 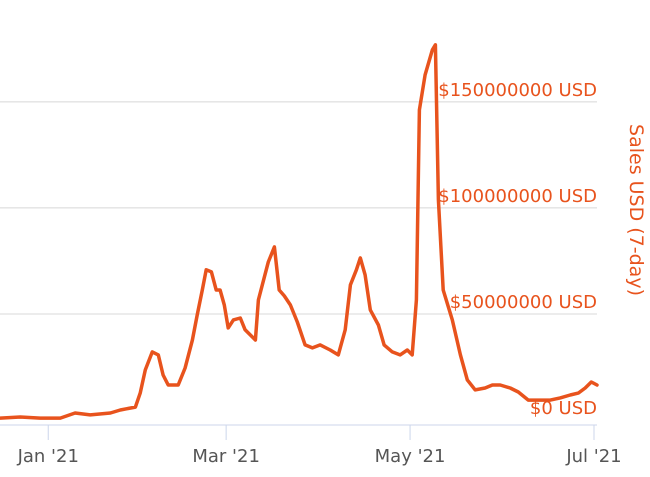 I want to click on y-tick-label: $0 USD, so click(x=563, y=408).